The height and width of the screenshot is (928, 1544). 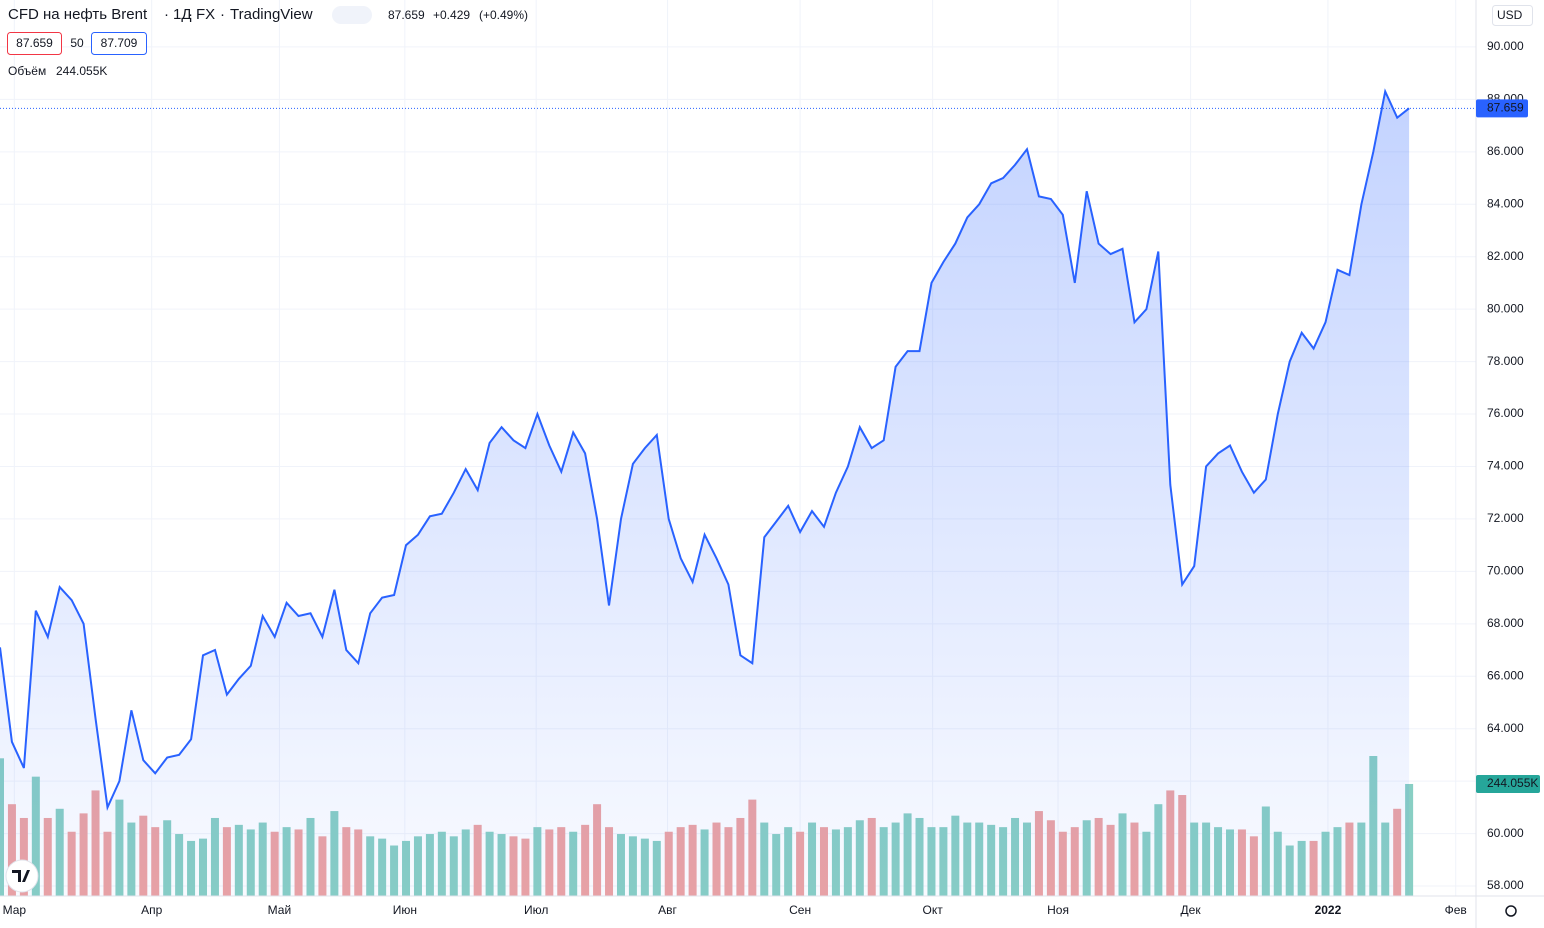 What do you see at coordinates (1409, 839) in the screenshot?
I see `volume-bar` at bounding box center [1409, 839].